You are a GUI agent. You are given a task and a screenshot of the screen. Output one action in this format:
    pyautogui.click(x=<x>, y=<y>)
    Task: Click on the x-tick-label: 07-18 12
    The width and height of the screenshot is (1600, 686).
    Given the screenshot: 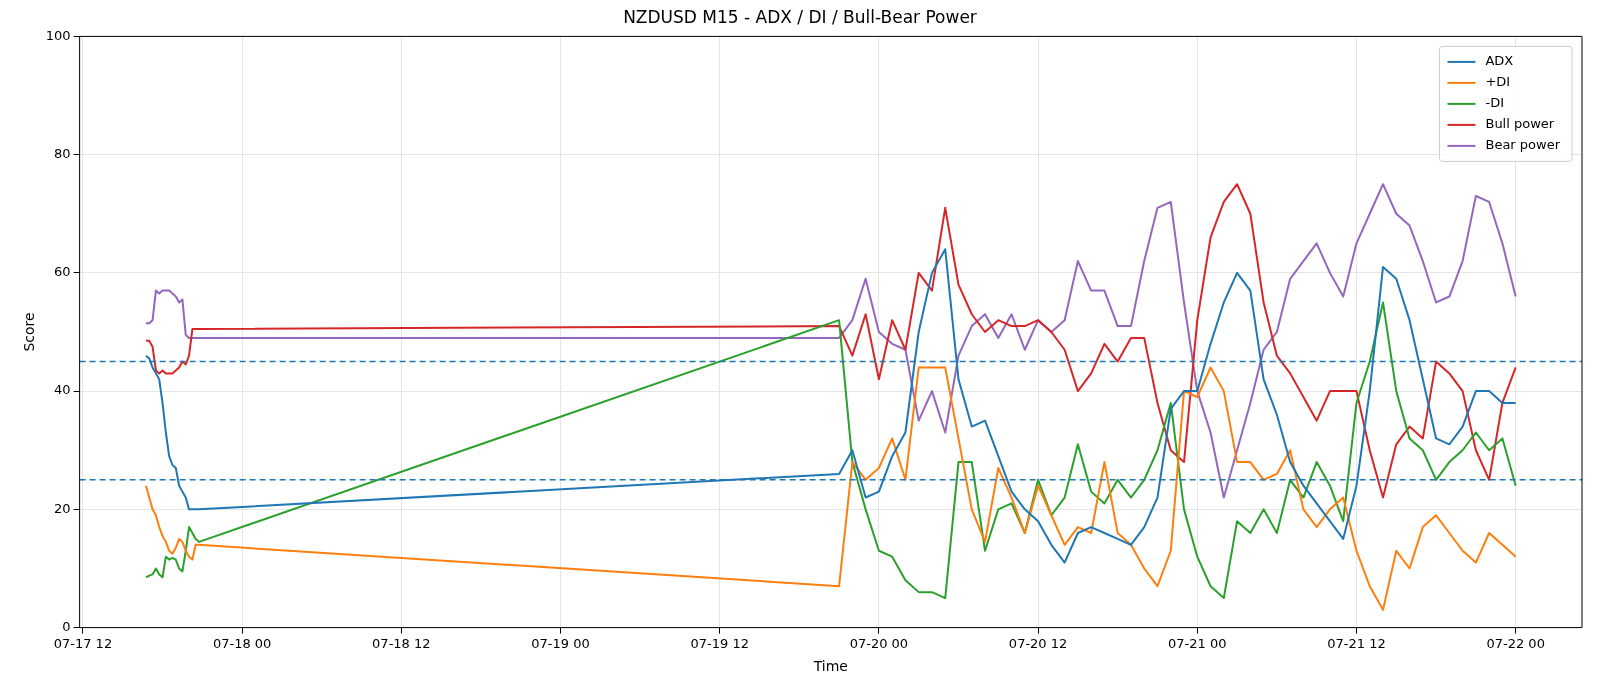 What is the action you would take?
    pyautogui.click(x=401, y=643)
    